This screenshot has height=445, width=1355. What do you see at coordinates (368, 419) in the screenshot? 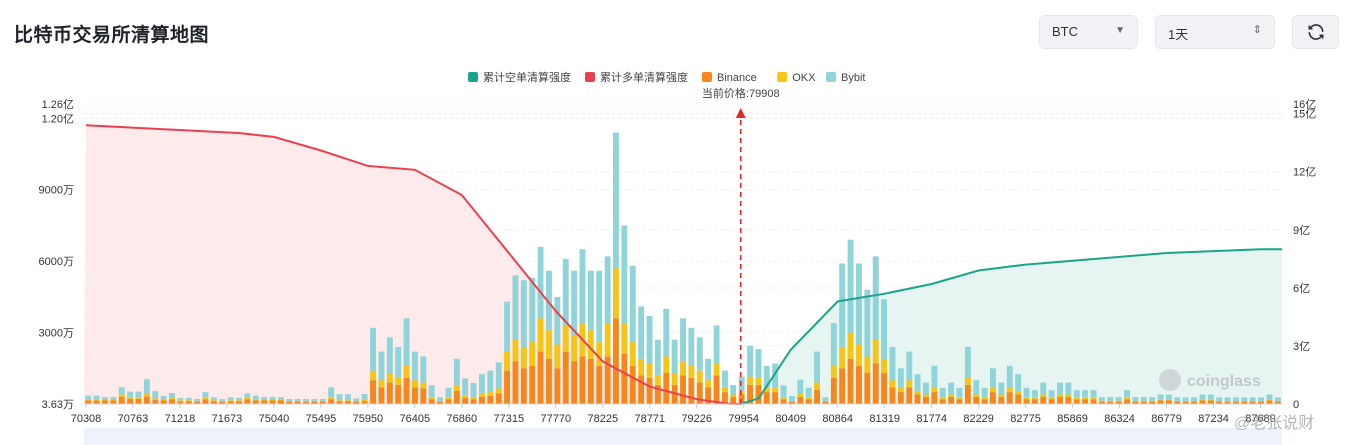
I see `x-axis-tick: 75950` at bounding box center [368, 419].